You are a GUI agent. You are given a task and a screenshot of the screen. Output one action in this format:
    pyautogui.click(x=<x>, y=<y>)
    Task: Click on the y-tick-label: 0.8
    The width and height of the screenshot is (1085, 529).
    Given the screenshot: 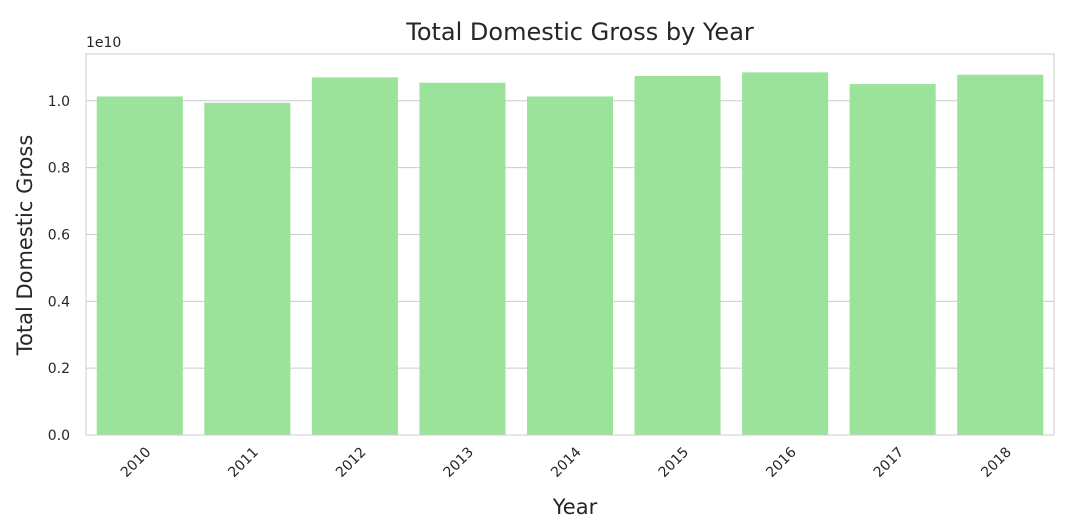 What is the action you would take?
    pyautogui.click(x=59, y=169)
    